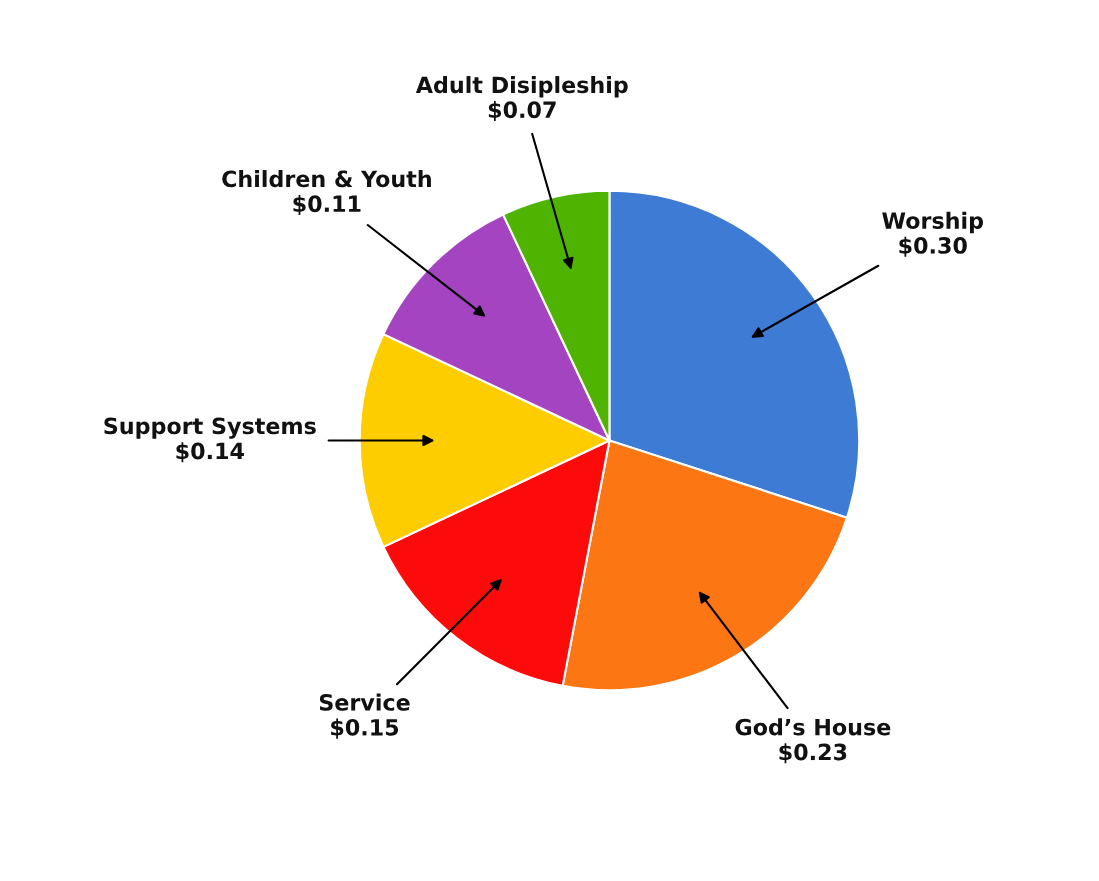 This screenshot has height=881, width=1099. I want to click on data-label: $0.07, so click(522, 111).